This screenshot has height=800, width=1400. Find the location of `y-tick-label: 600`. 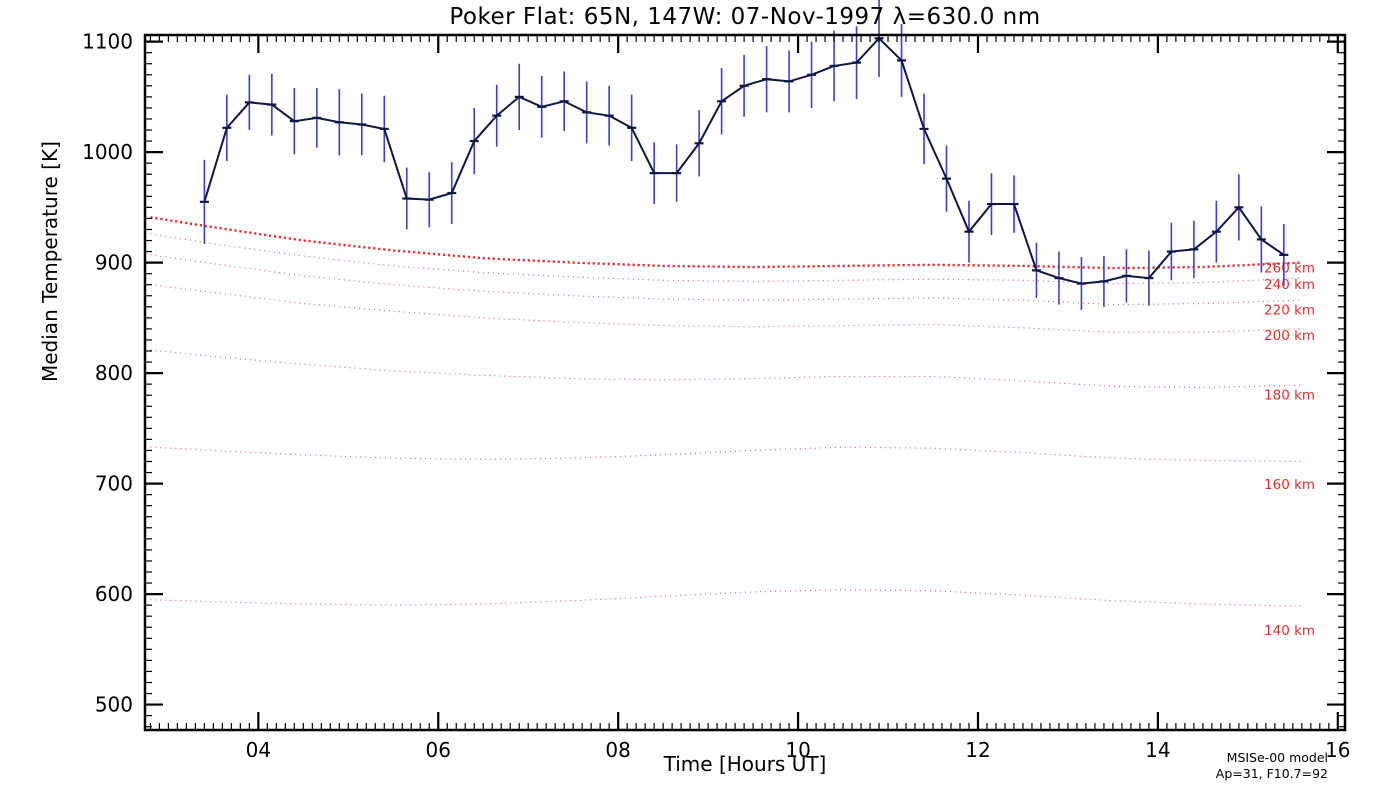

y-tick-label: 600 is located at coordinates (114, 594).